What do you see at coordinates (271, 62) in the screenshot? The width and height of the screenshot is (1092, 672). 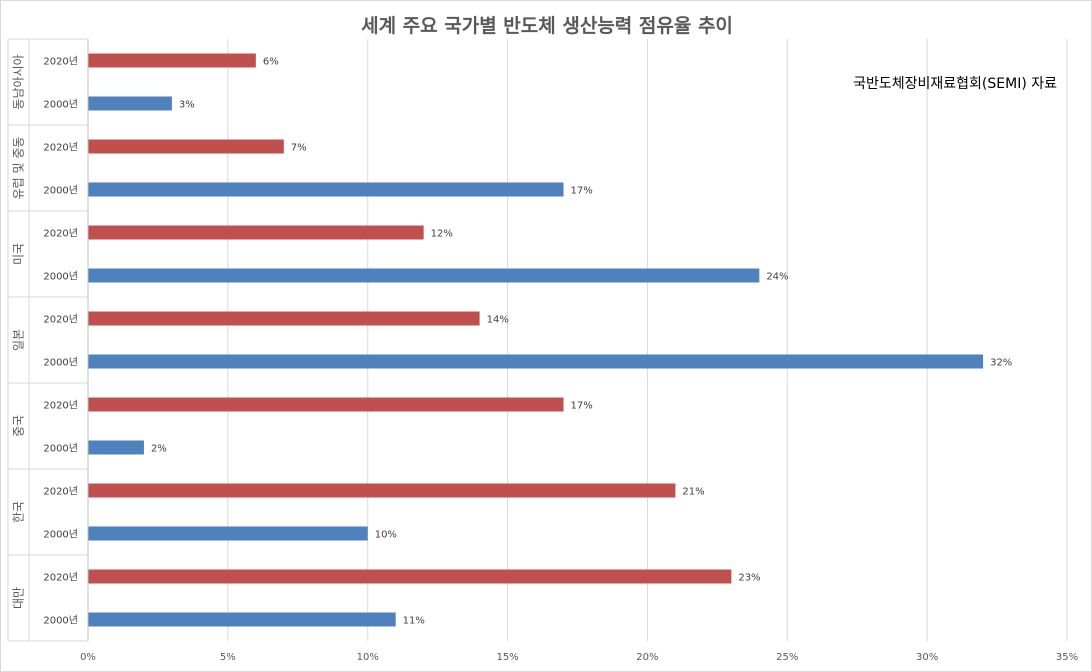 I see `data-label: 6%` at bounding box center [271, 62].